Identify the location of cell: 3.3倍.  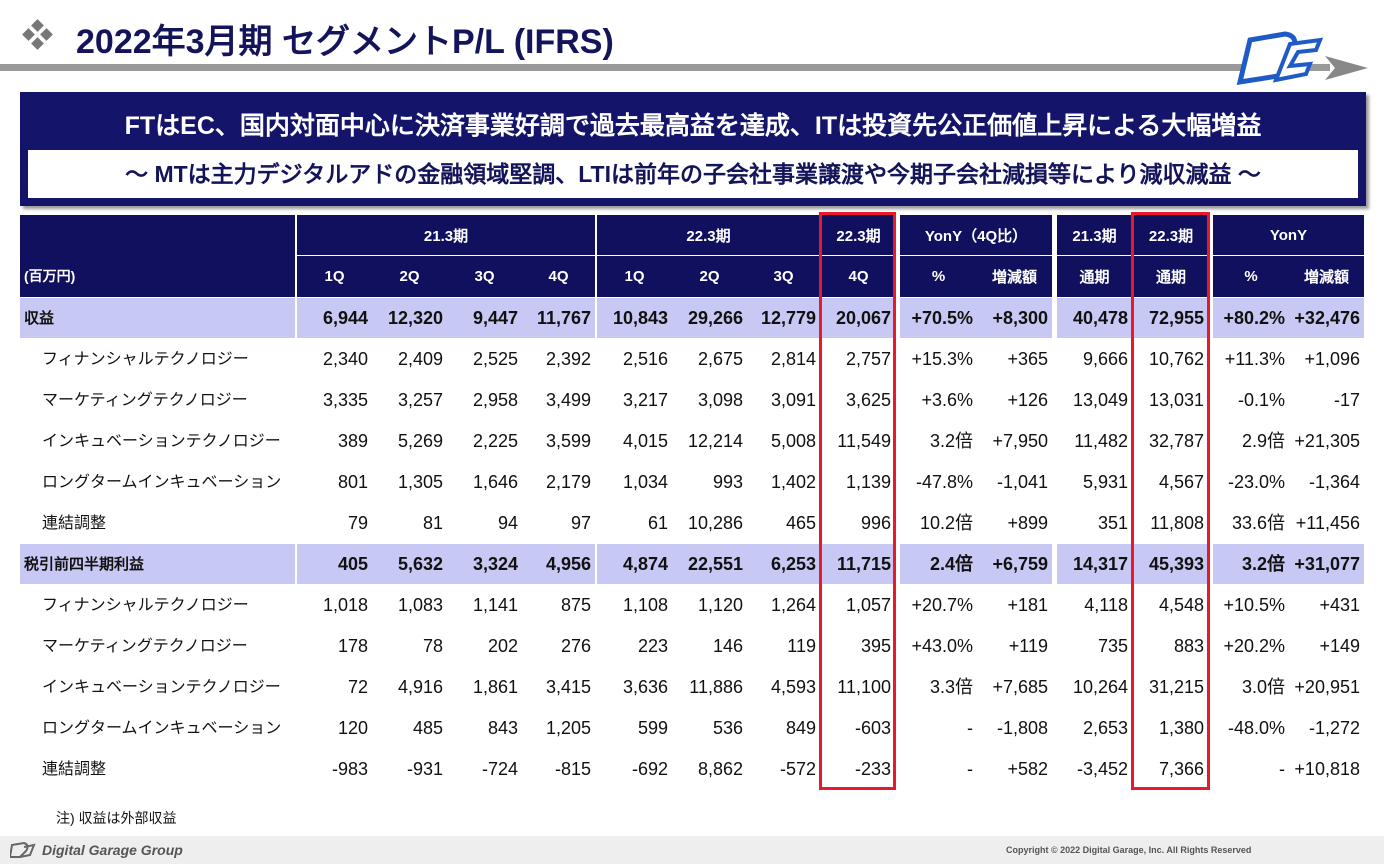
(951, 687).